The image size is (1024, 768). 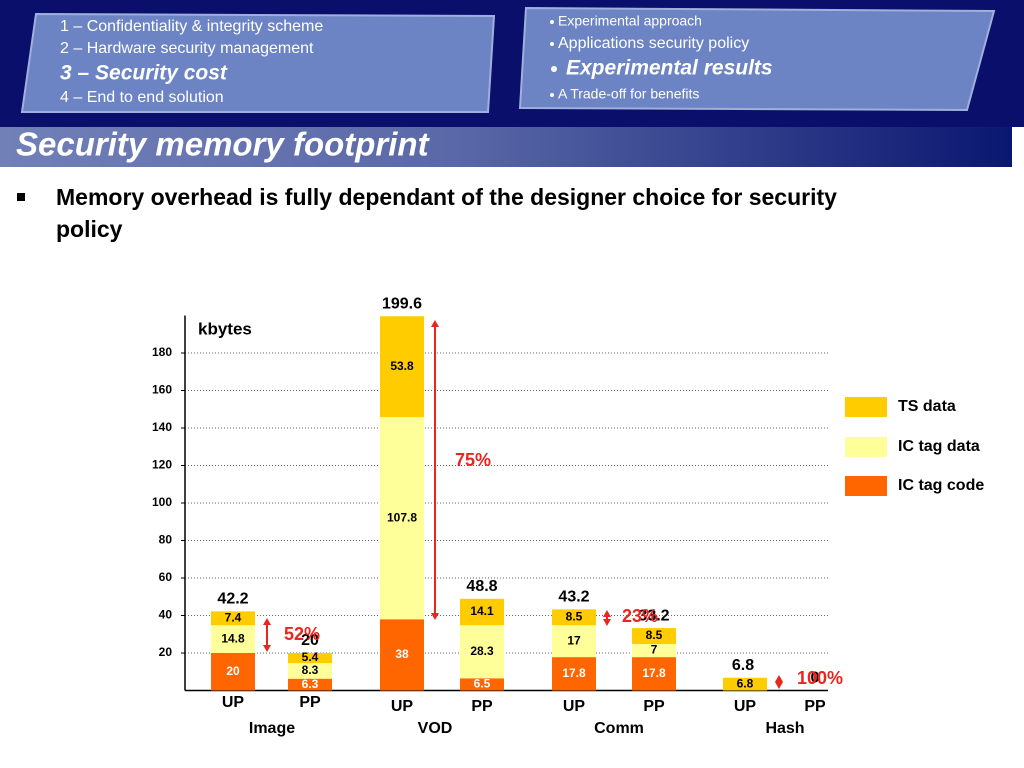 I want to click on header-item-active: 3 – Security cost, so click(x=144, y=73).